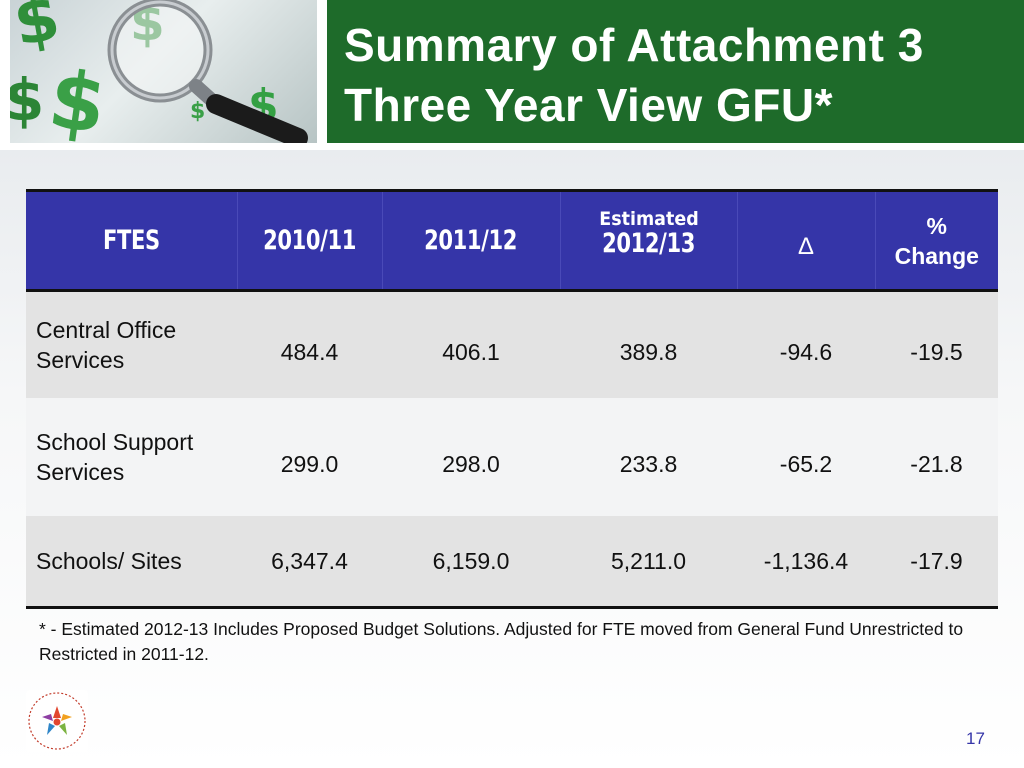 The width and height of the screenshot is (1024, 768). Describe the element at coordinates (675, 71) in the screenshot. I see `title-banner` at that location.